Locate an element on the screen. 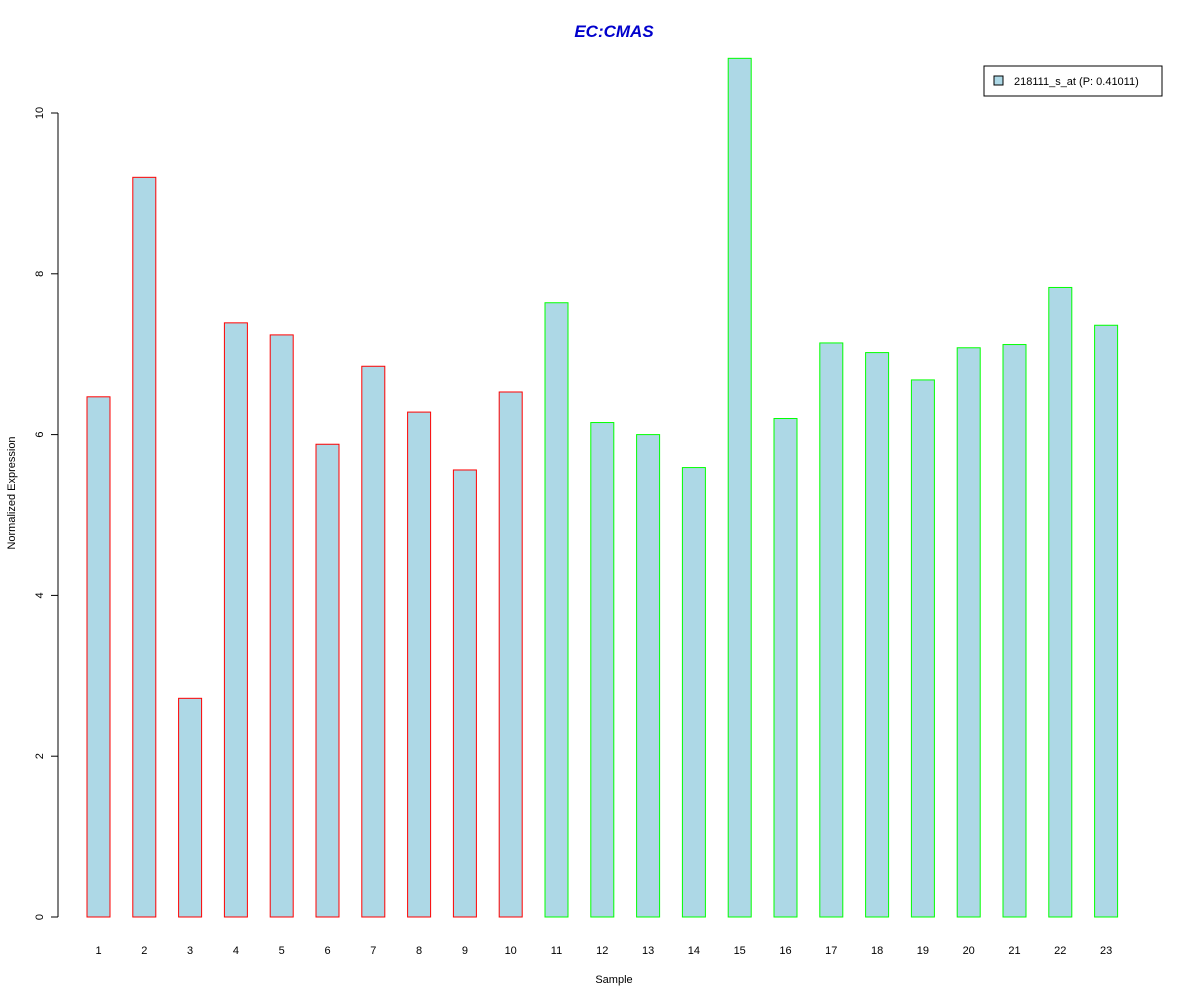  x-tick-label: 13 is located at coordinates (648, 951).